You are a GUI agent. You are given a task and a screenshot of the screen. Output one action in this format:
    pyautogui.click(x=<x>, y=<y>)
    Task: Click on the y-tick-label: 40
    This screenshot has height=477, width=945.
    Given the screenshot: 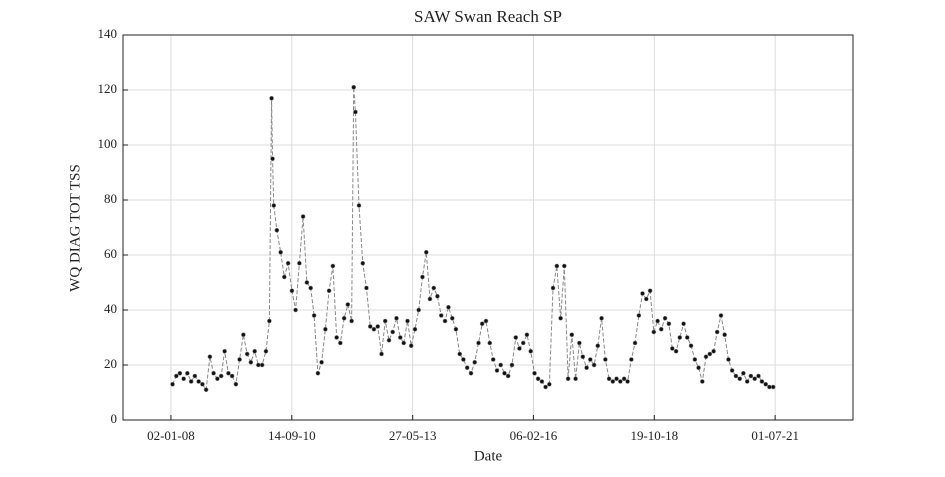 What is the action you would take?
    pyautogui.click(x=110, y=308)
    